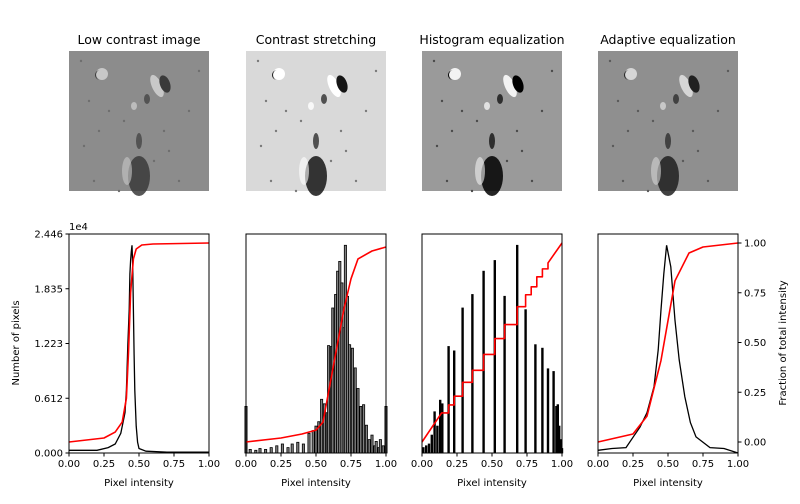 This screenshot has height=504, width=800. What do you see at coordinates (16, 342) in the screenshot?
I see `y-axis-label: Number of pixels` at bounding box center [16, 342].